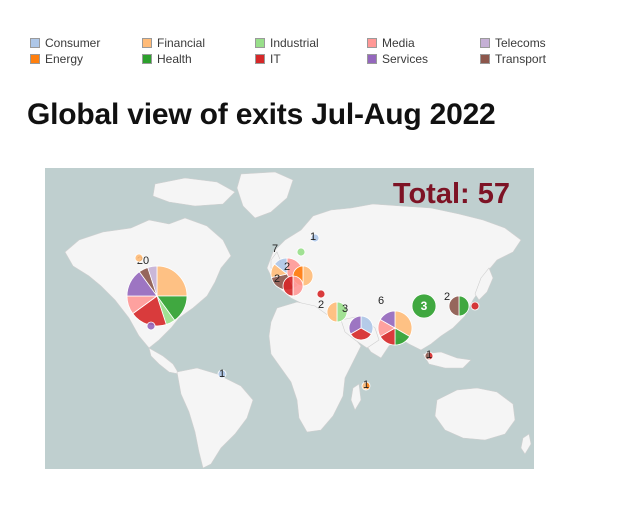 The image size is (617, 511). Describe the element at coordinates (164, 361) in the screenshot. I see `central-america` at that location.